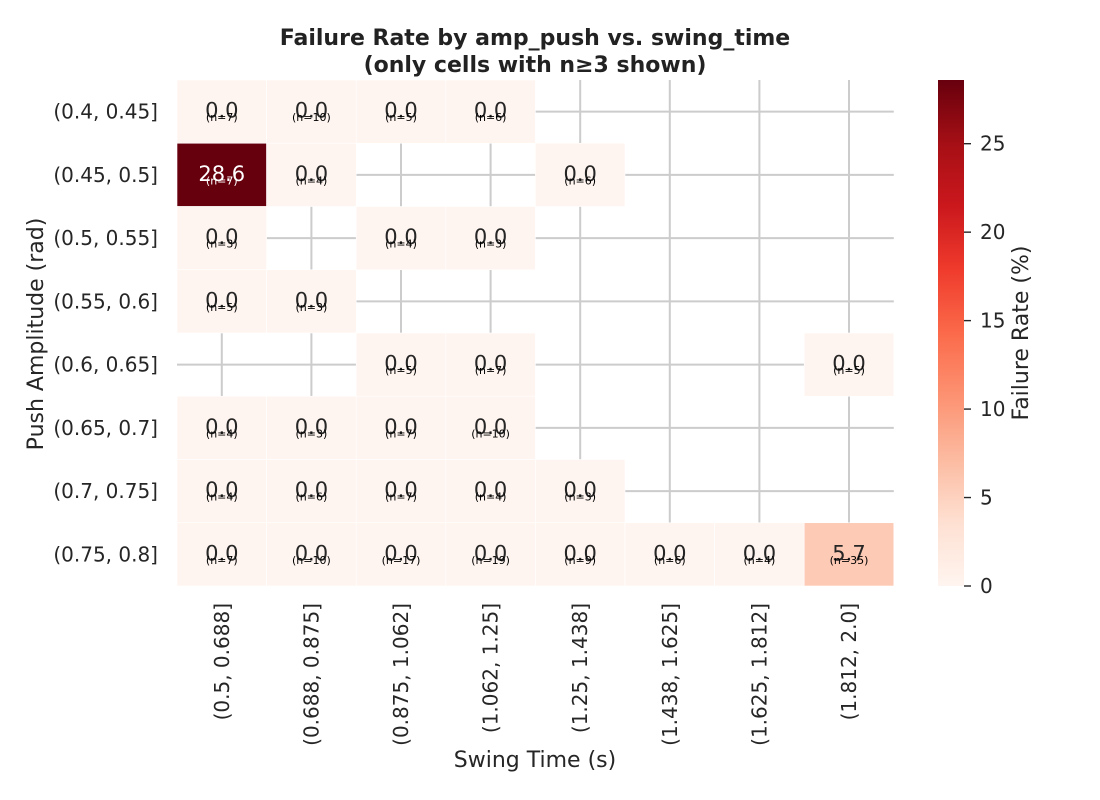 This screenshot has width=1100, height=800. What do you see at coordinates (992, 321) in the screenshot?
I see `colorbar-tick-label: 15` at bounding box center [992, 321].